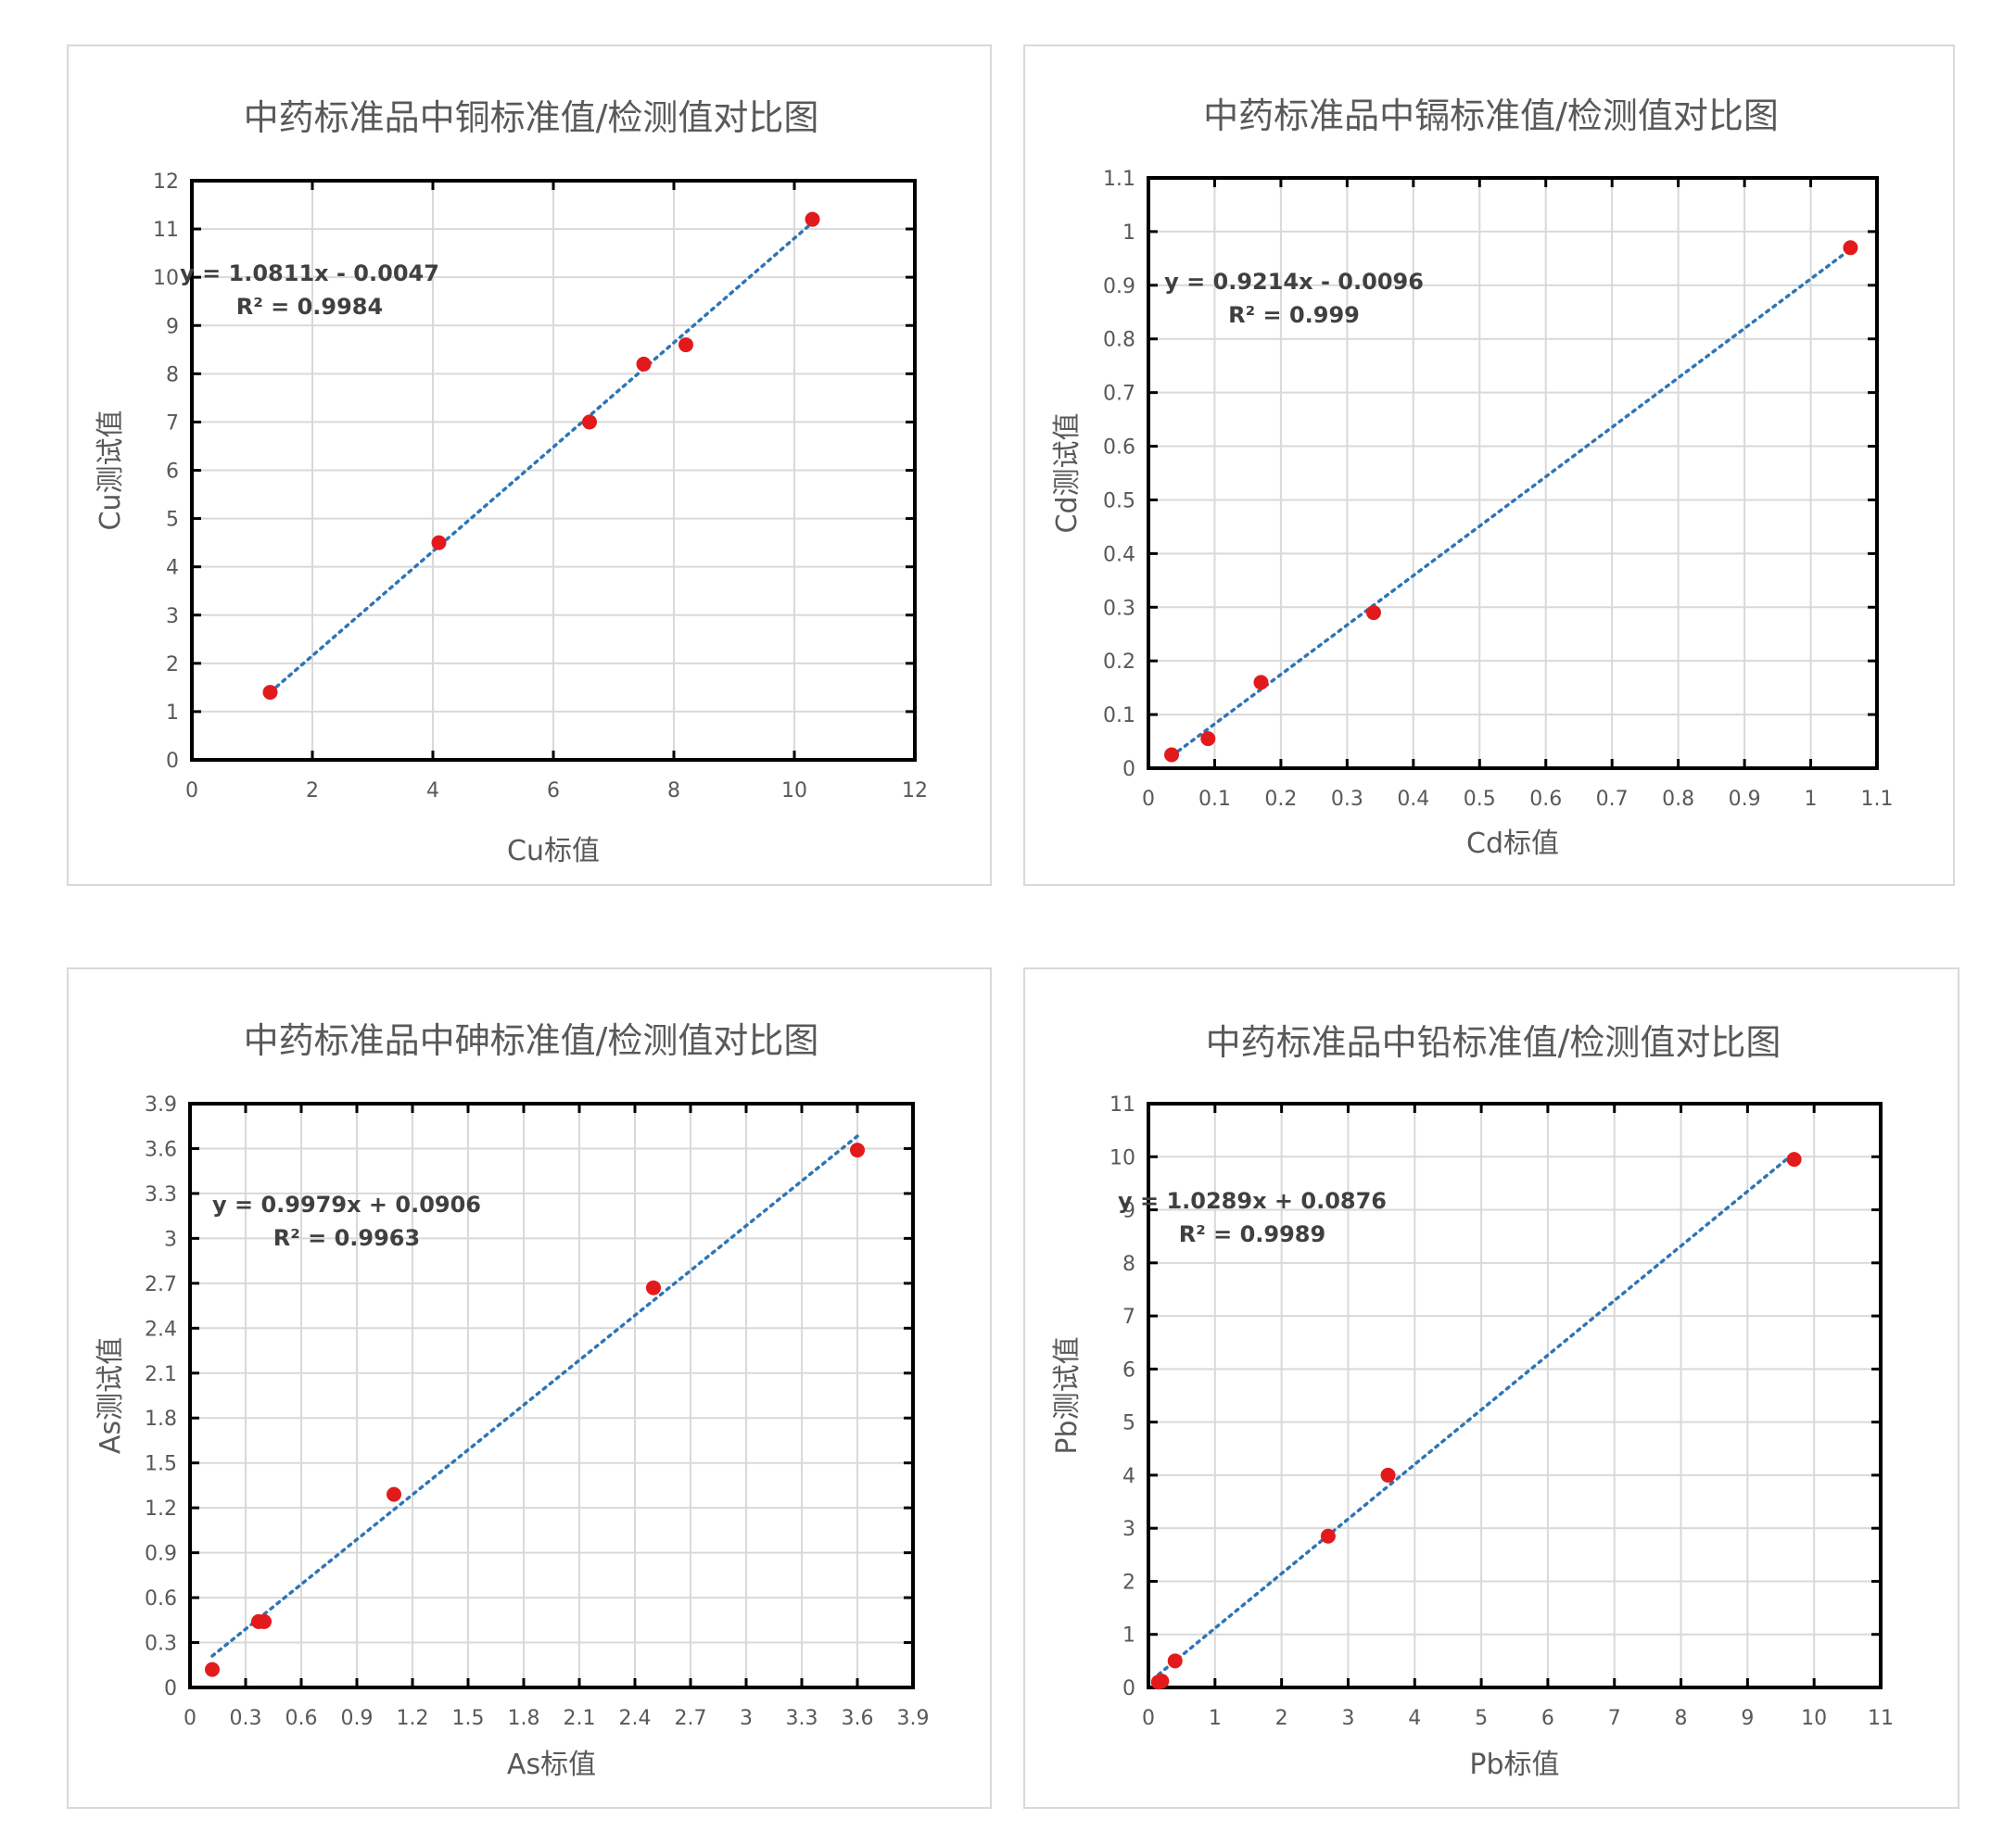  Describe the element at coordinates (309, 307) in the screenshot. I see `r-squared: R² = 0.9984` at that location.